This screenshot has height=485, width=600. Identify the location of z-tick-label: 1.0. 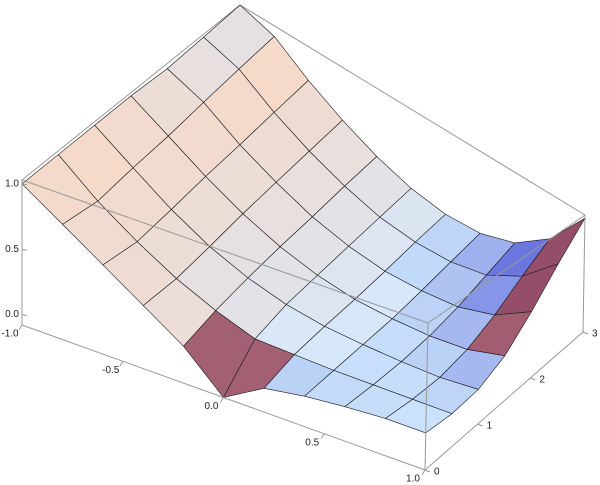
(12, 184).